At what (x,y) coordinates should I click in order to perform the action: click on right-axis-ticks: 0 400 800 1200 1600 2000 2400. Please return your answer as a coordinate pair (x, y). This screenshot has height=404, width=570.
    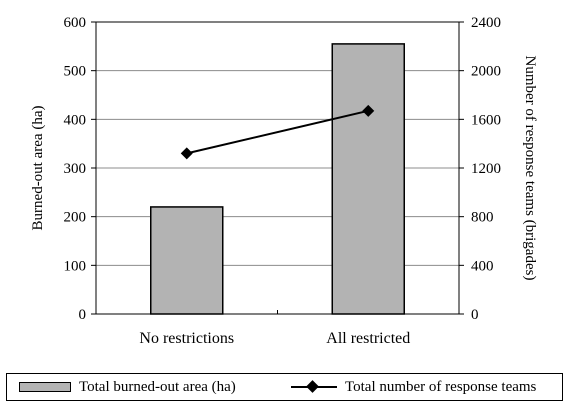
    Looking at the image, I should click on (480, 169).